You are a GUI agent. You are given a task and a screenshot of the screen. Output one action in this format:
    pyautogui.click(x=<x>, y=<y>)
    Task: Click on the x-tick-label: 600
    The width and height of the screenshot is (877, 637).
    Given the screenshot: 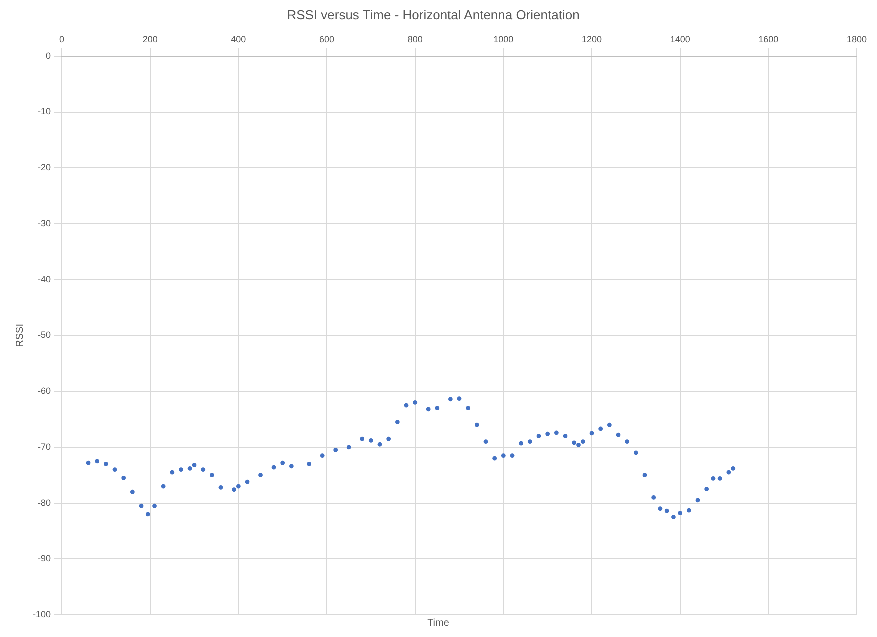 What is the action you would take?
    pyautogui.click(x=327, y=39)
    